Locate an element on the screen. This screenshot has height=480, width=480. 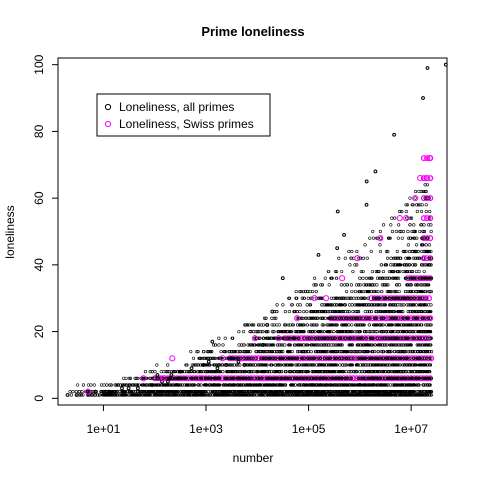
x-tick-label-2: 1e+05 is located at coordinates (309, 429).